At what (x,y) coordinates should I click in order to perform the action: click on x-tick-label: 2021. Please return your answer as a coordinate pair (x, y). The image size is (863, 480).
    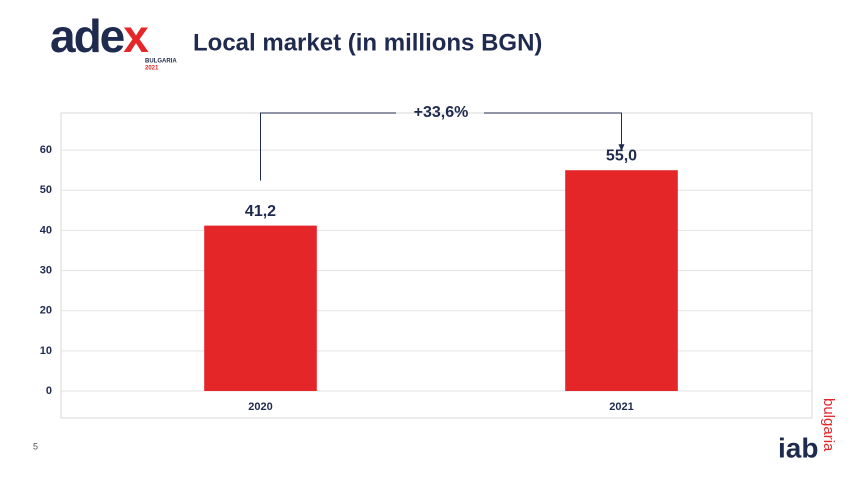
    Looking at the image, I should click on (621, 407).